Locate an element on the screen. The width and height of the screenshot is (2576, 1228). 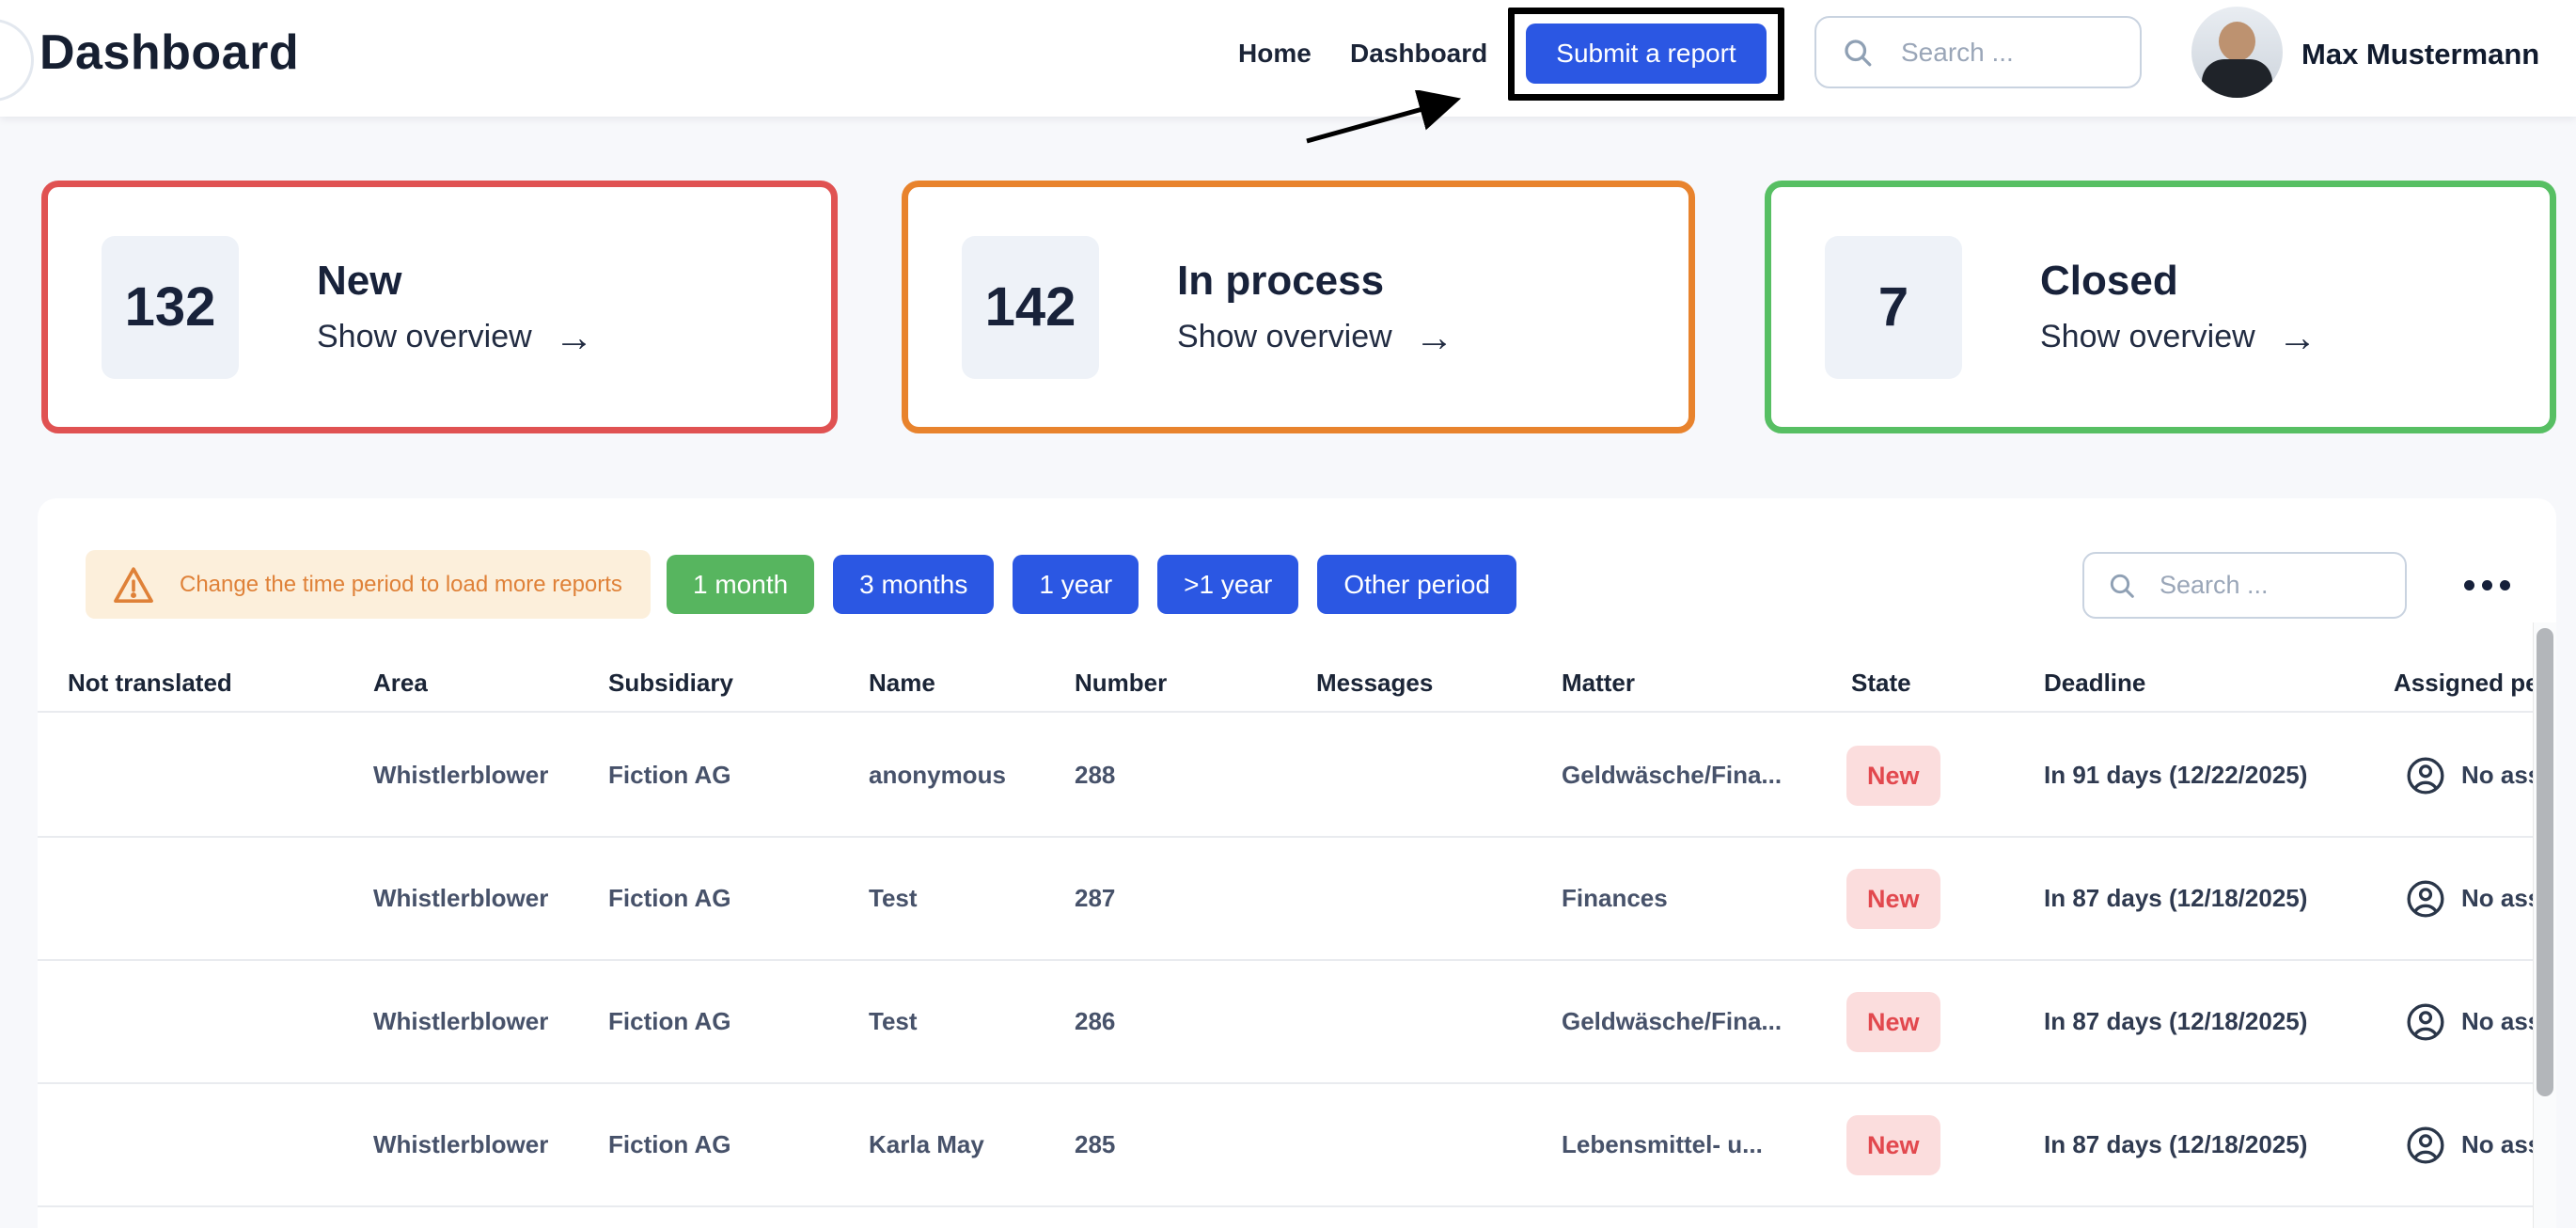
filter-other-period: Other period is located at coordinates (1417, 584).